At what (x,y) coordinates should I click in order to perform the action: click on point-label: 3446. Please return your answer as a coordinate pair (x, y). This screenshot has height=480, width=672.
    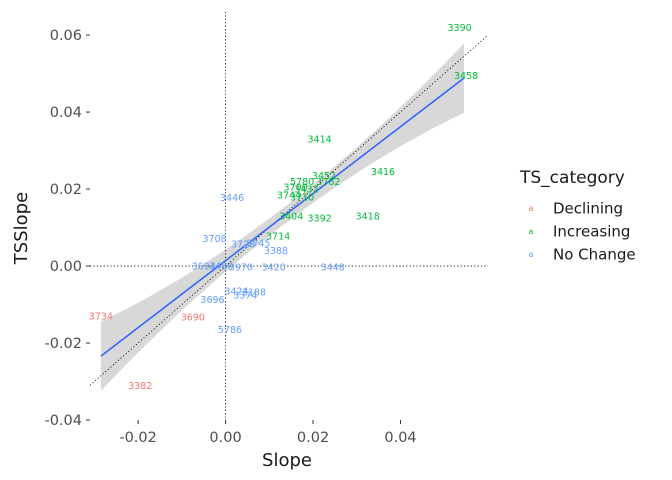
    Looking at the image, I should click on (232, 198).